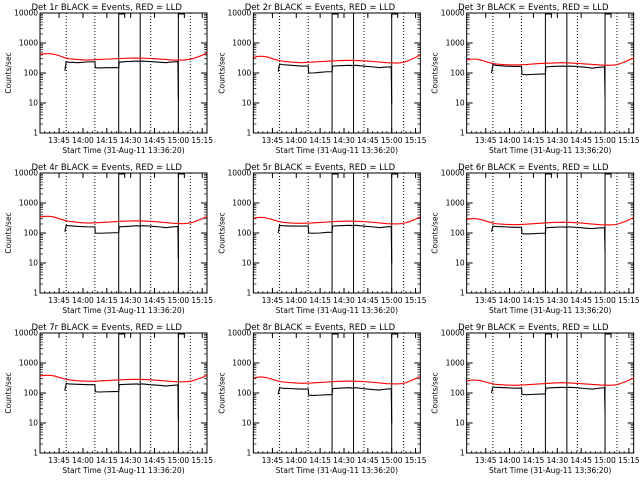 This screenshot has width=640, height=480. Describe the element at coordinates (320, 8) in the screenshot. I see `panel-title: Det 2r BLACK = Events, RED = LLD` at that location.